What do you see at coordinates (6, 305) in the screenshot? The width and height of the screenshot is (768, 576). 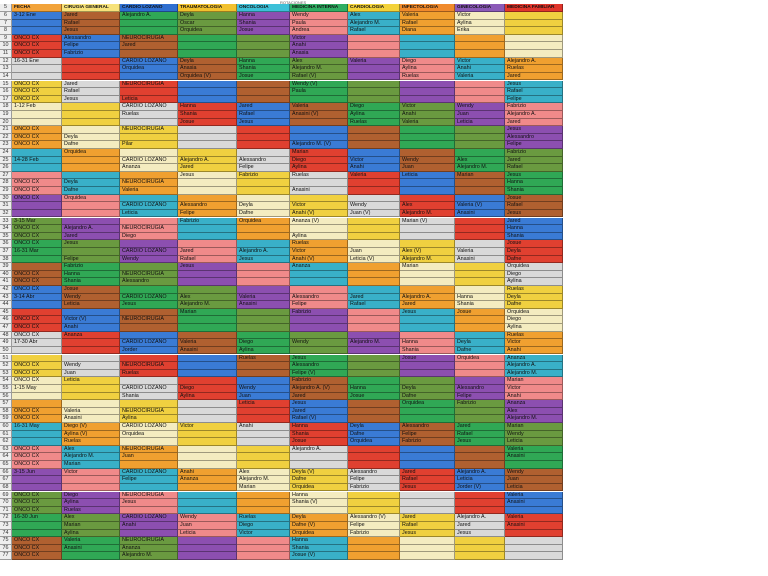 I see `row-number: 44` at bounding box center [6, 305].